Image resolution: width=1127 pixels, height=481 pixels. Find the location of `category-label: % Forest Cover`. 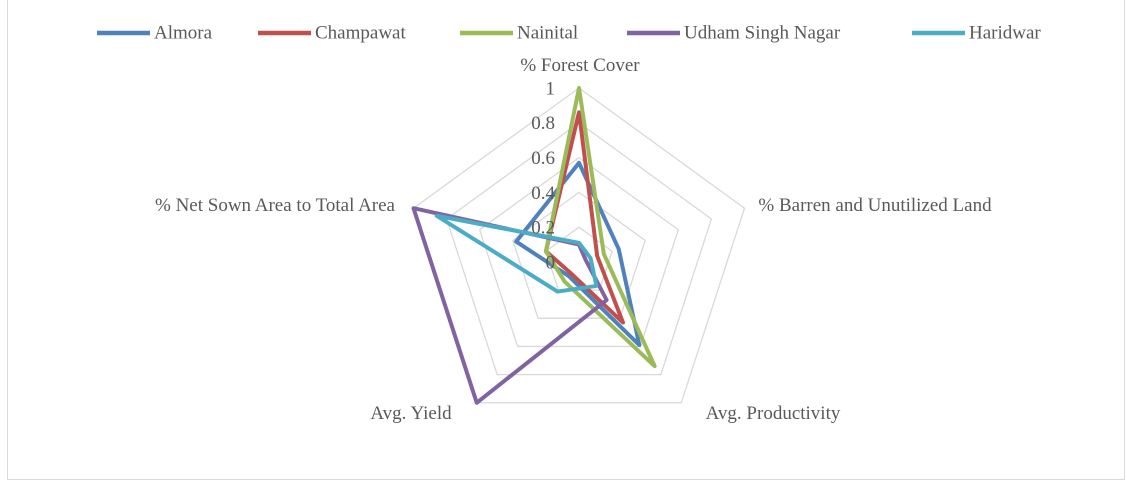

category-label: % Forest Cover is located at coordinates (580, 65).